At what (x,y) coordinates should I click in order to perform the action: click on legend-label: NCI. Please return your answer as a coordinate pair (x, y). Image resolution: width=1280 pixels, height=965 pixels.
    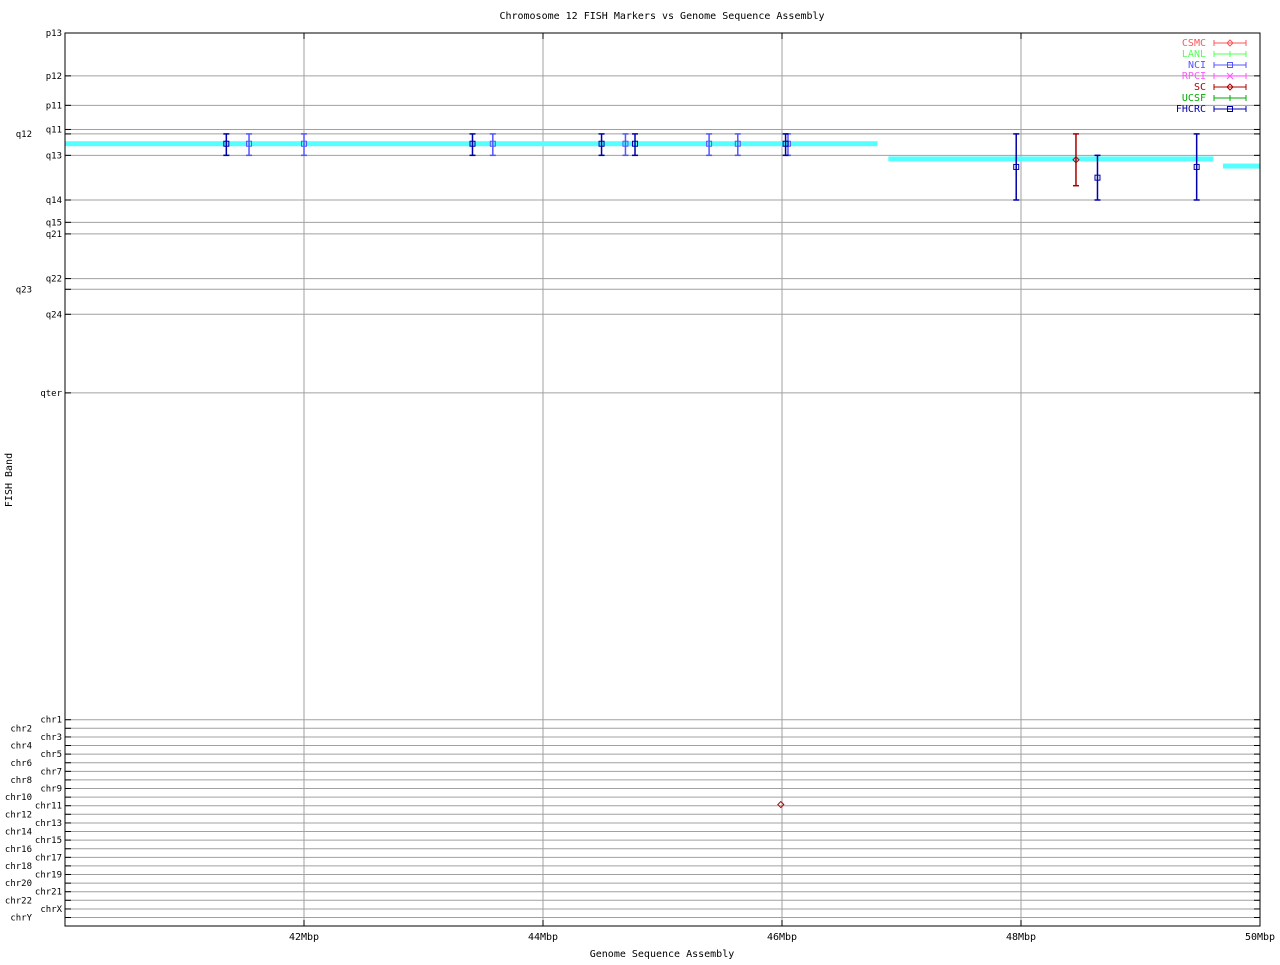
    Looking at the image, I should click on (1197, 65).